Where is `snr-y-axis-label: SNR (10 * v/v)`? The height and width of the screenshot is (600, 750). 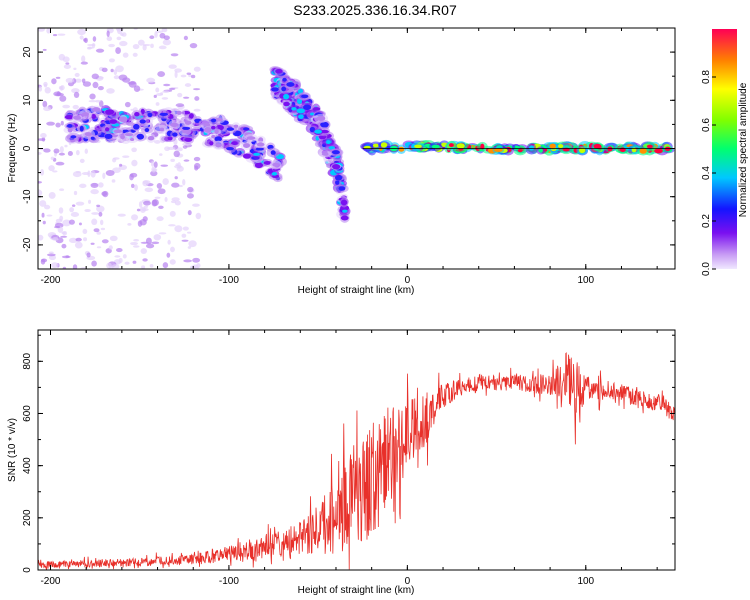
snr-y-axis-label: SNR (10 * v/v) is located at coordinates (12, 450).